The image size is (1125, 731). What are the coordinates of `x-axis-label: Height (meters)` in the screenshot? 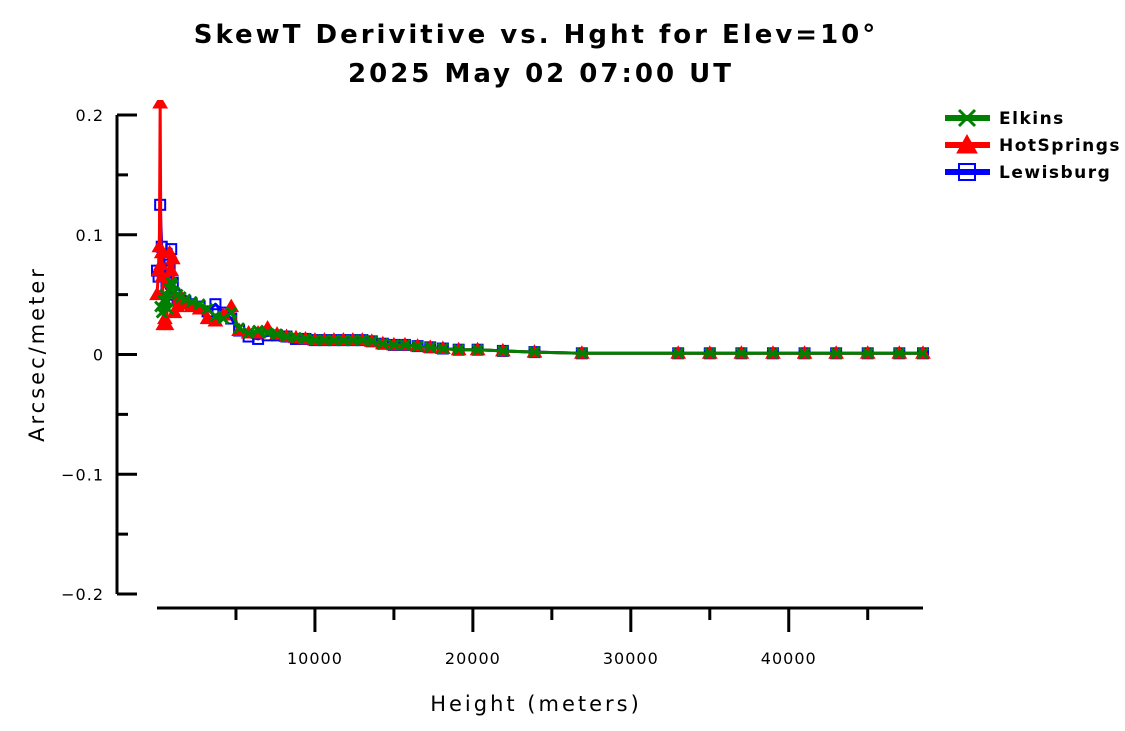 It's located at (536, 704).